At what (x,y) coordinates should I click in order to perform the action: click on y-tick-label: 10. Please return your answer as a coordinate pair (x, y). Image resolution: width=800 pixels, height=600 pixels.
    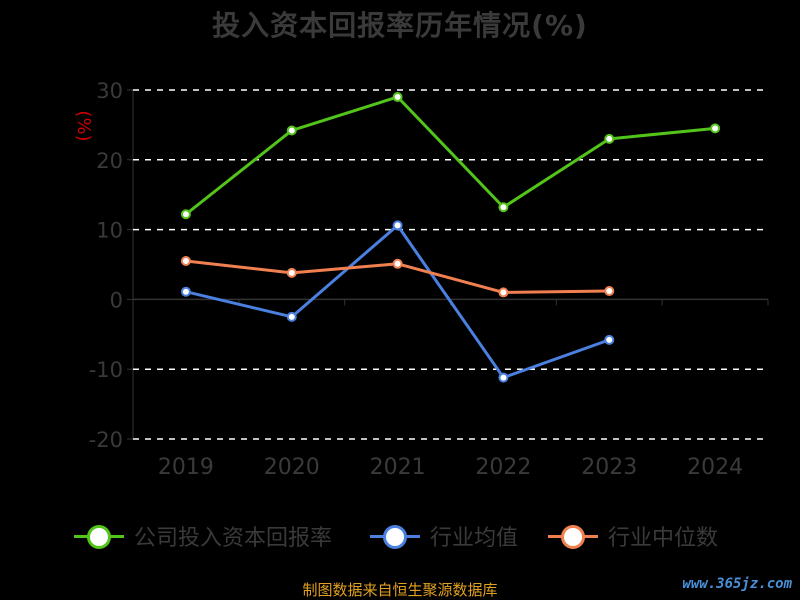
    Looking at the image, I should click on (109, 231).